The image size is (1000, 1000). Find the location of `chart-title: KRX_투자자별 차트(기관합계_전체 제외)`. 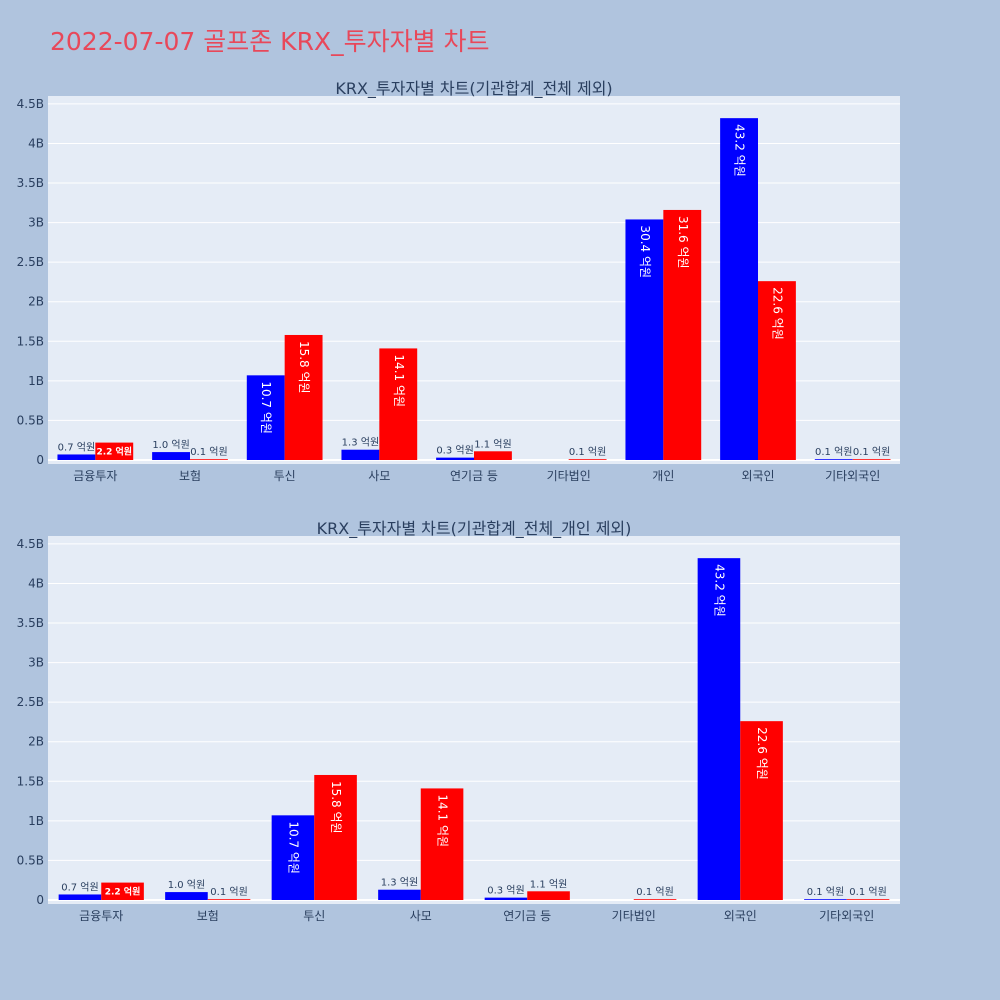

chart-title: KRX_투자자별 차트(기관합계_전체 제외) is located at coordinates (473, 89).